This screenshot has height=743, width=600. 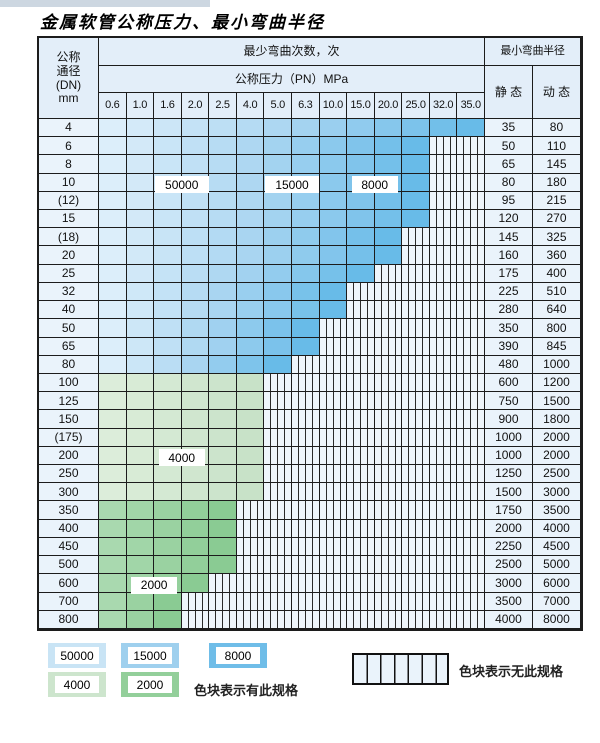 I want to click on cycle-count-label: 8000, so click(x=374, y=185).